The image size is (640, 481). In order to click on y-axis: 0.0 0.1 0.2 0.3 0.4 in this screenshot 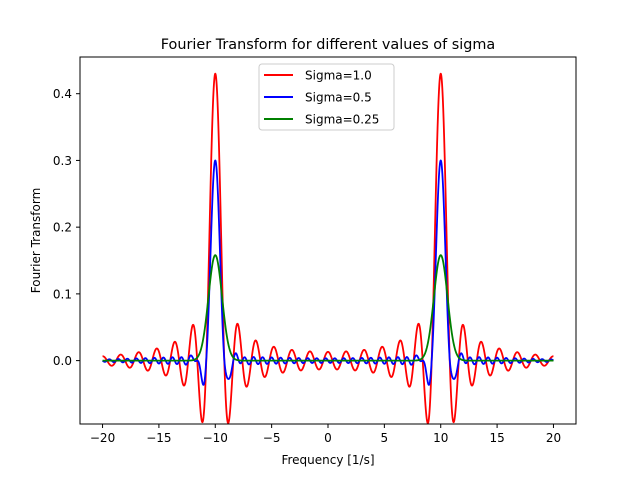, I will do `click(66, 227)`.